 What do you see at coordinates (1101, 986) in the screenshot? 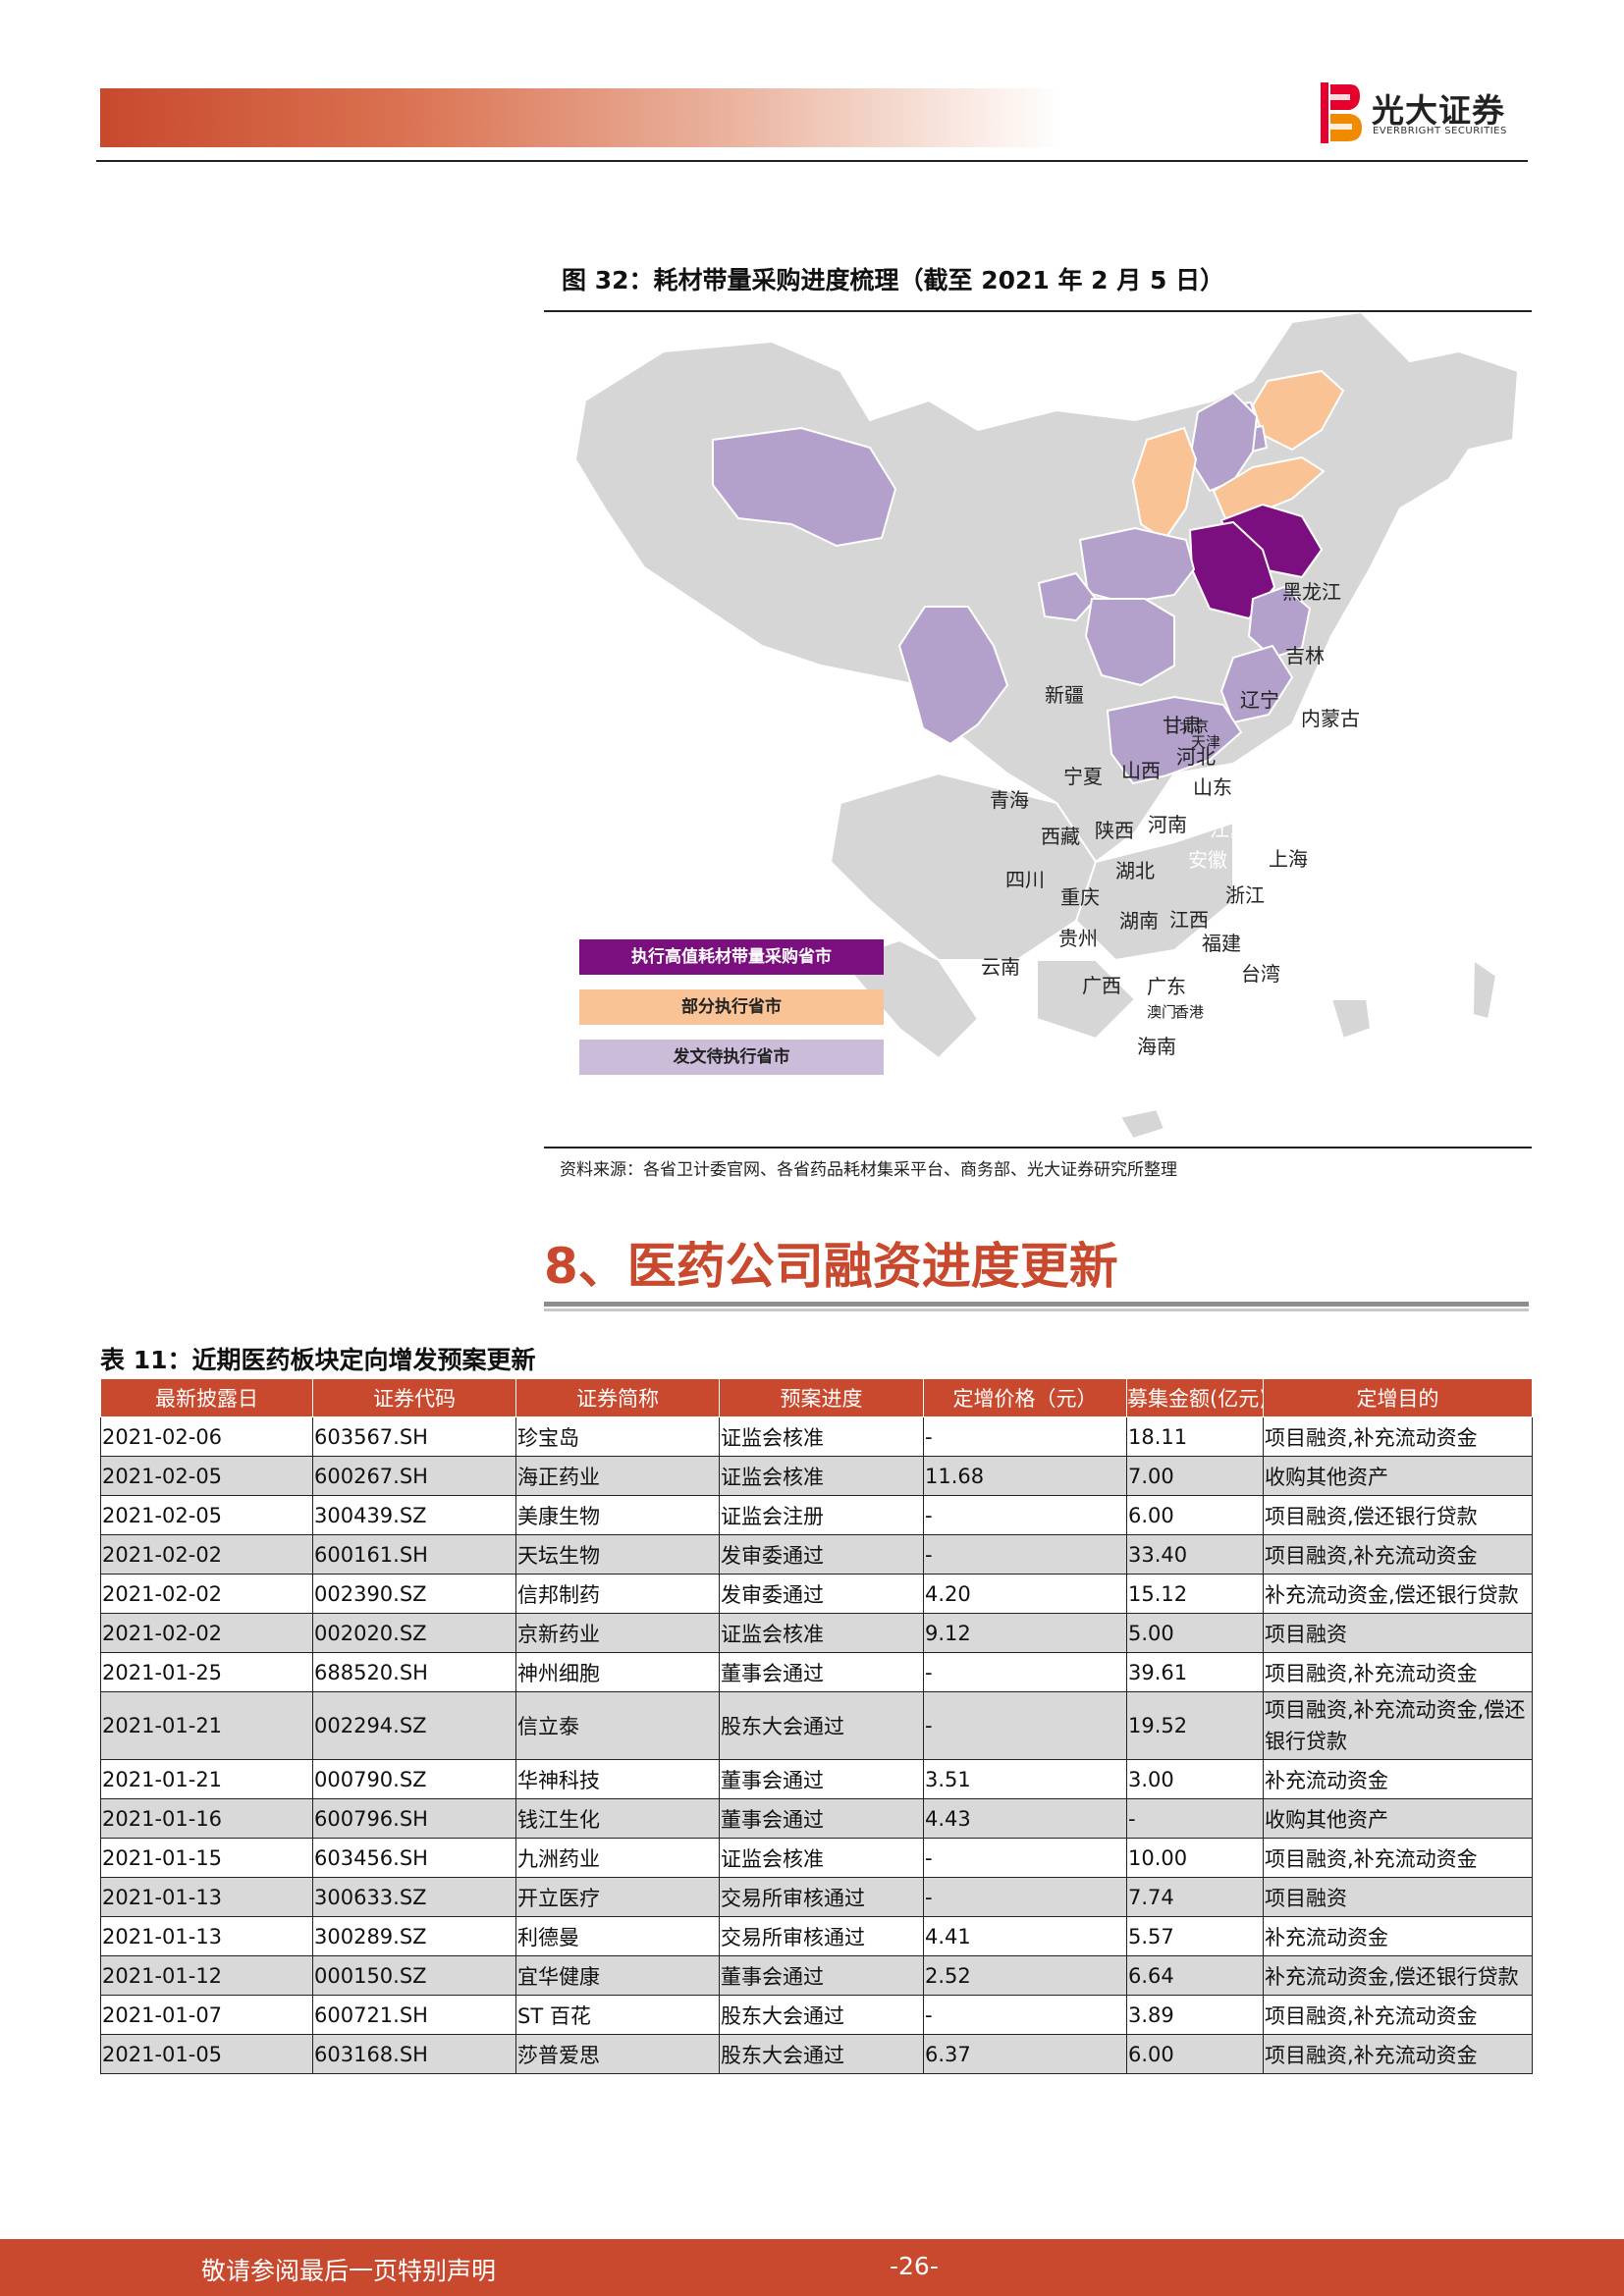
I see `province-label: 广西` at bounding box center [1101, 986].